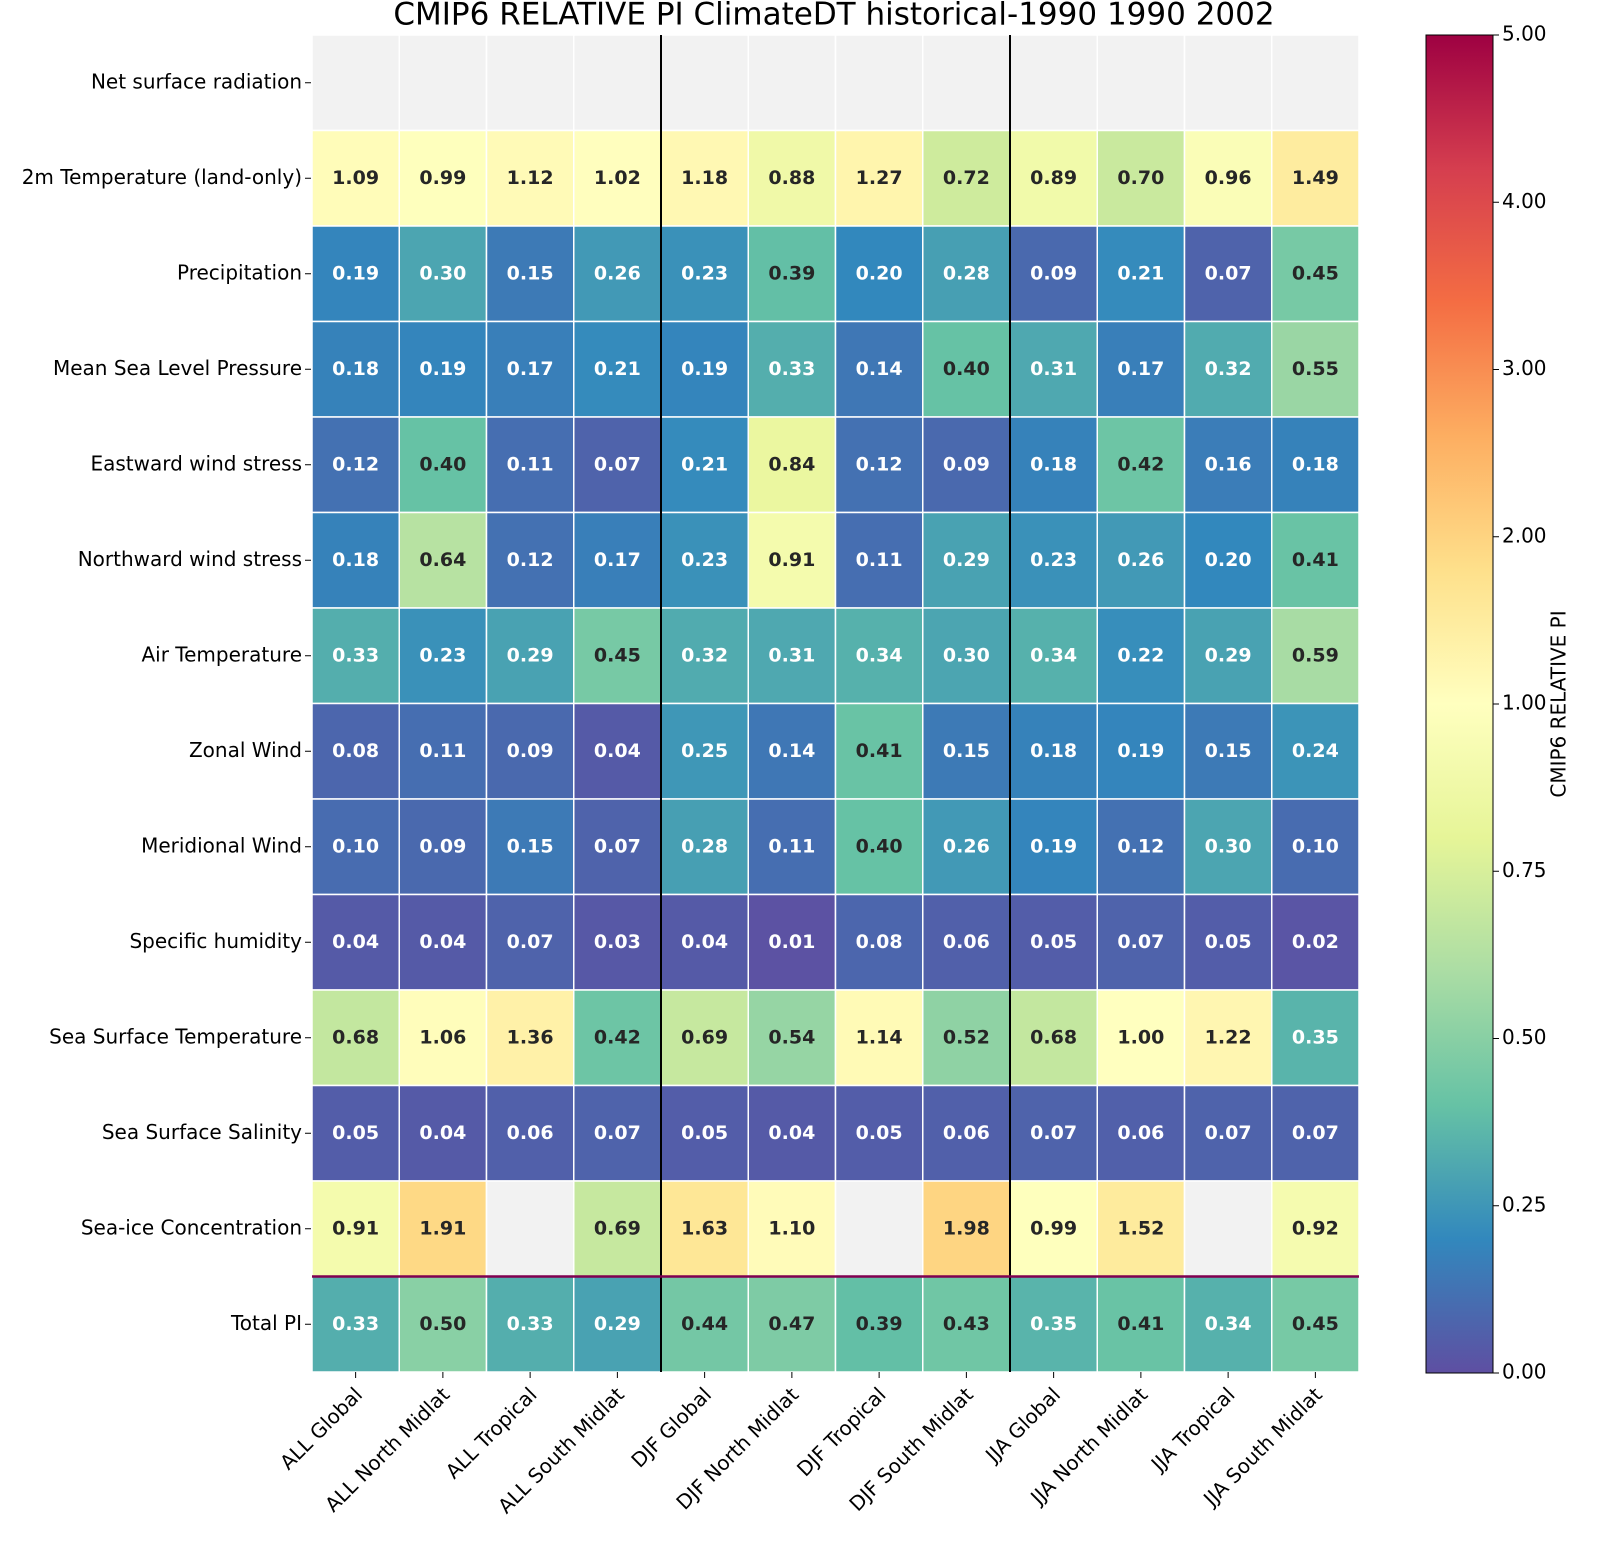  Describe the element at coordinates (196, 463) in the screenshot. I see `y-tick-label: Eastward wind stress` at that location.